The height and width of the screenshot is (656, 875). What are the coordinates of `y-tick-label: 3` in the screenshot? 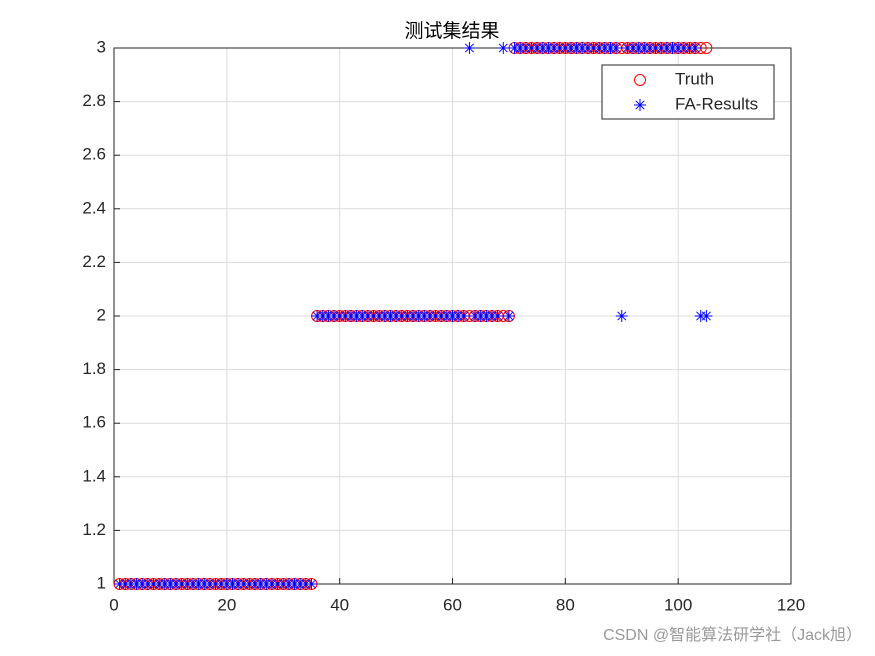 It's located at (101, 46).